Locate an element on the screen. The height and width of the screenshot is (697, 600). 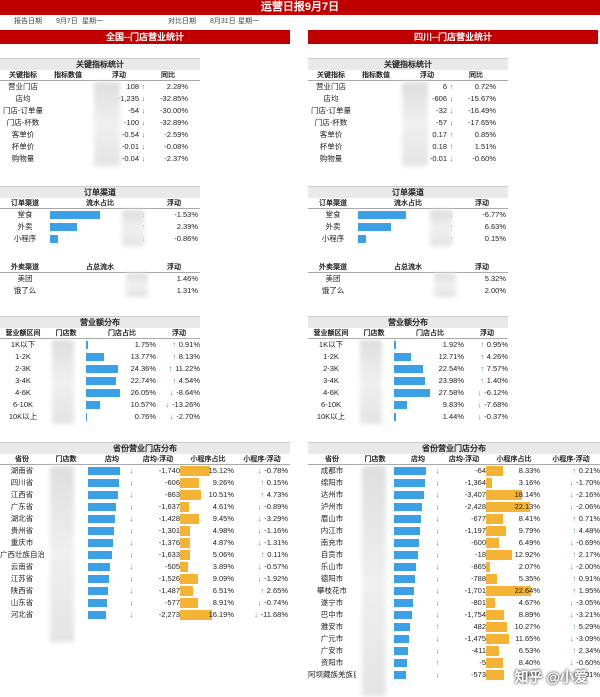
province-mini-float: ↑ 2.65% is located at coordinates (262, 591).